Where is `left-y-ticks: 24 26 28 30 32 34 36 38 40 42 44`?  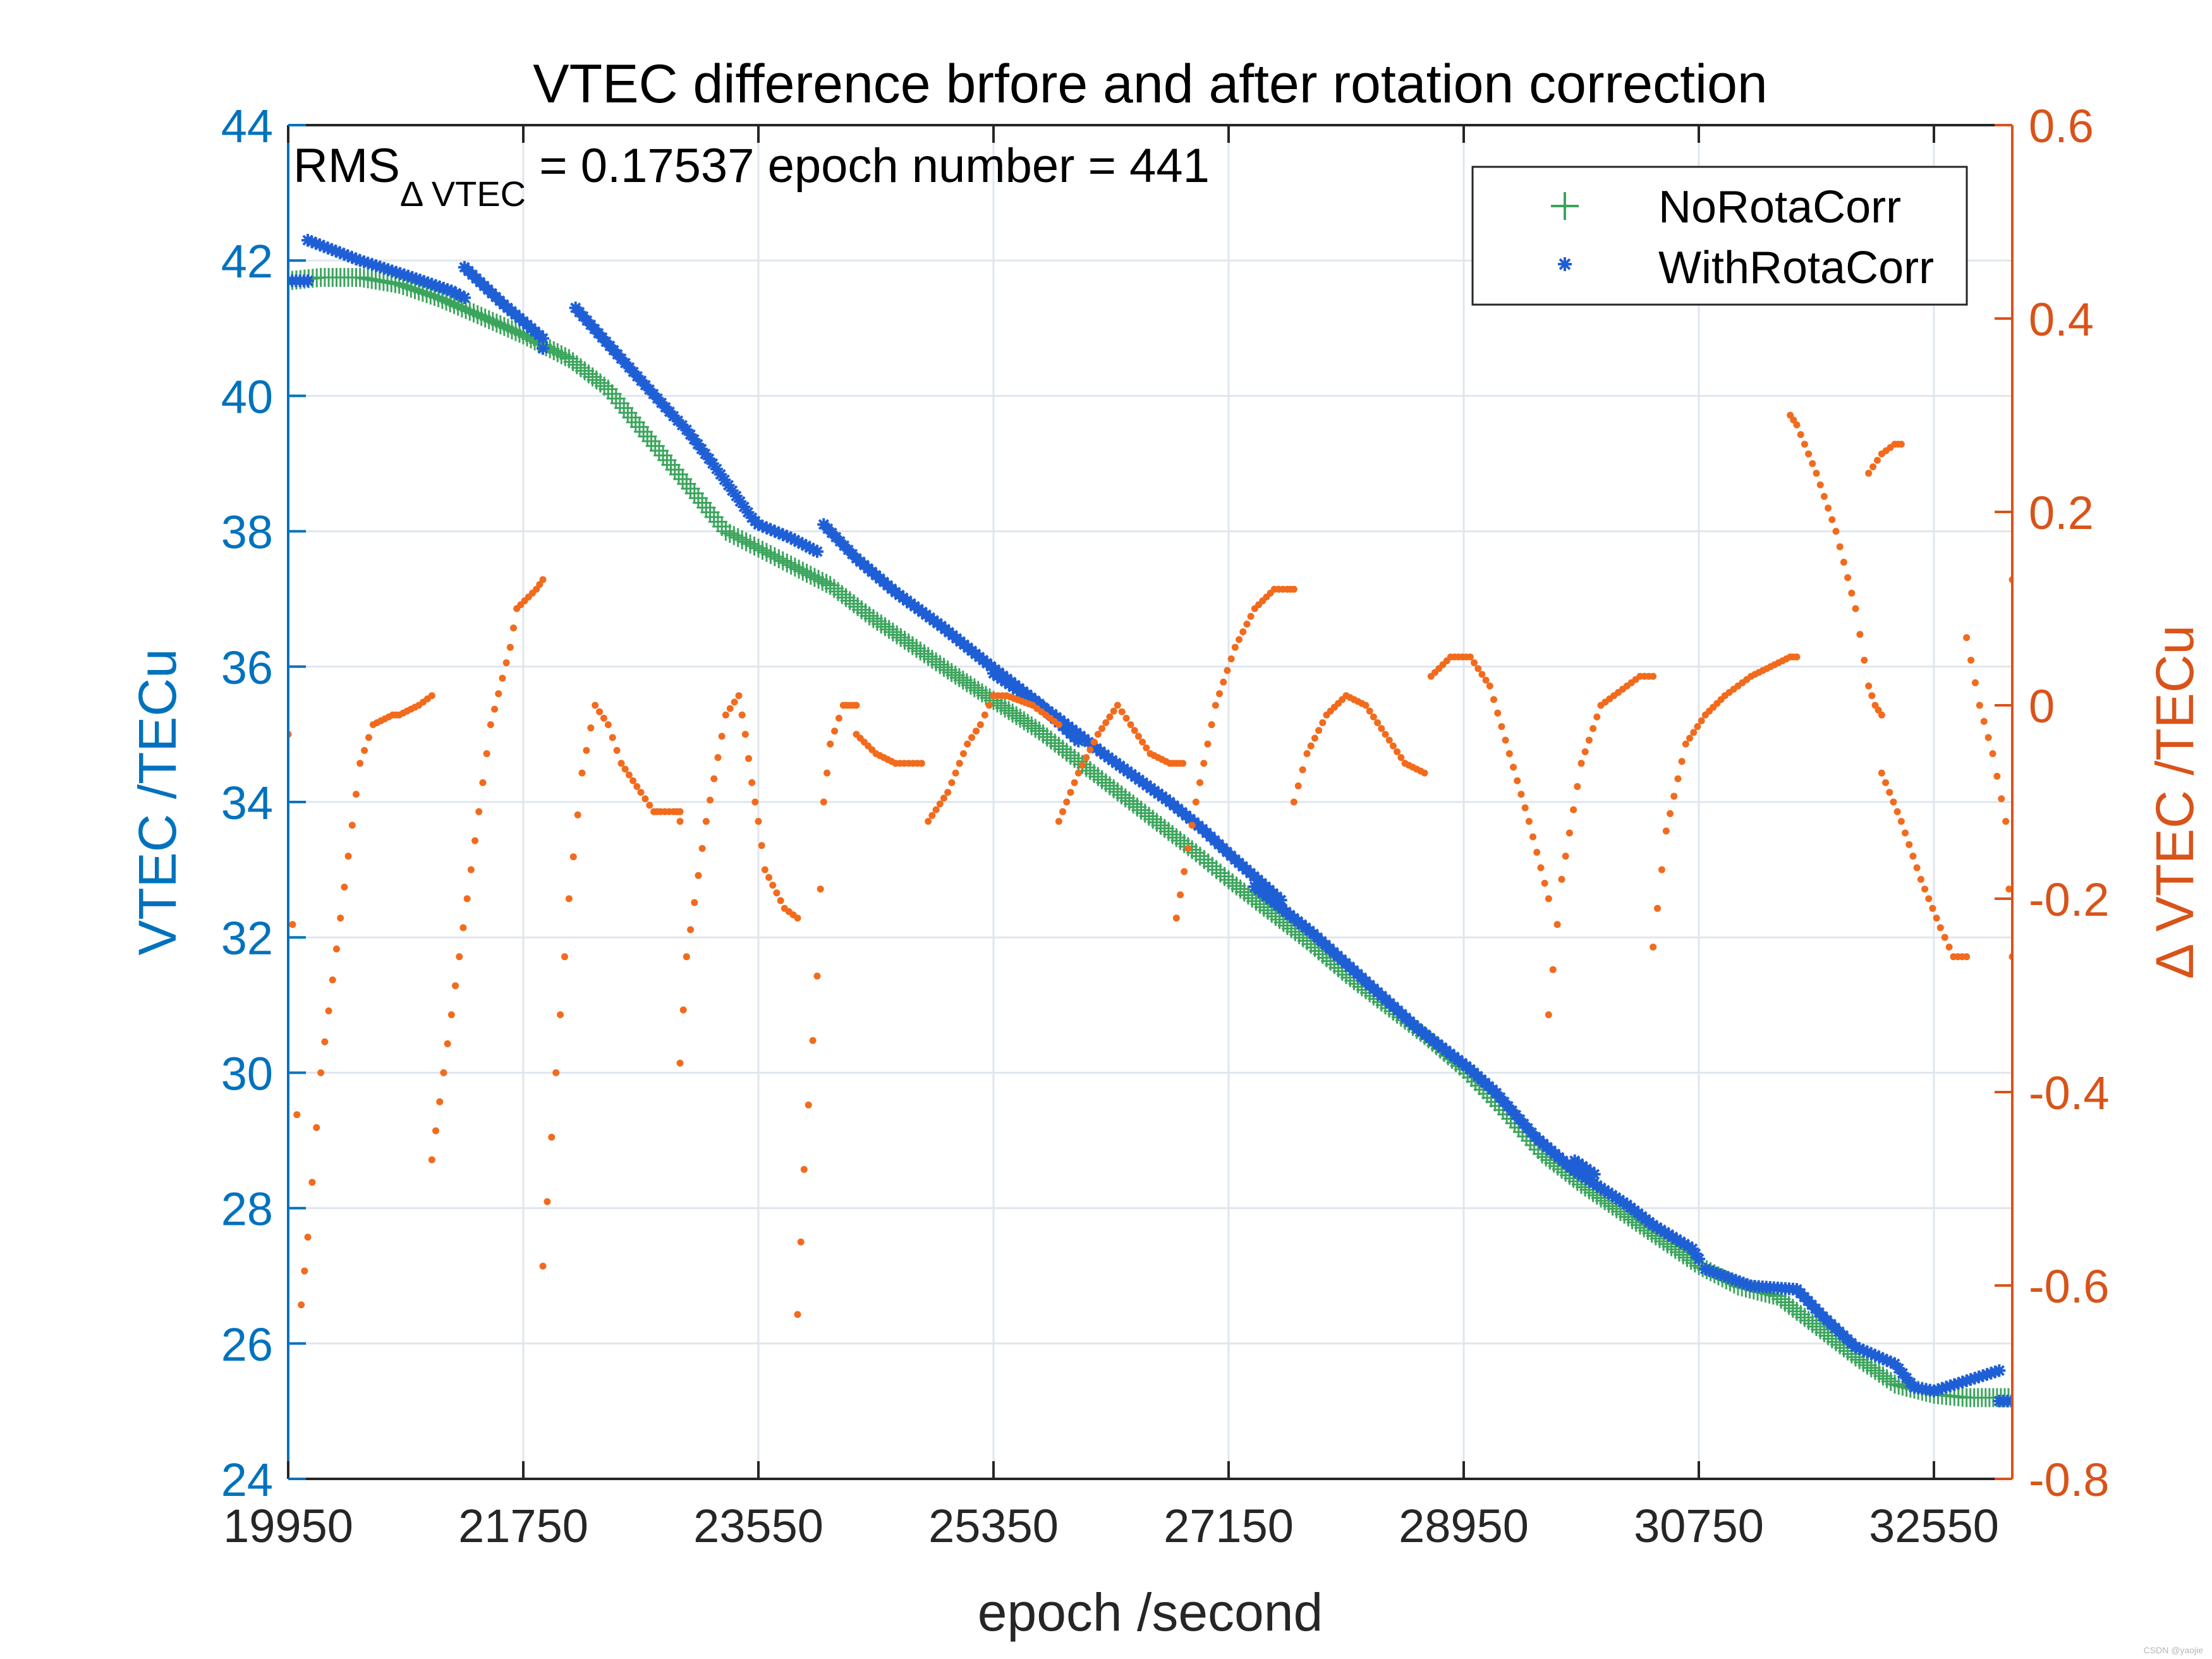 left-y-ticks: 24 26 28 30 32 34 36 38 40 42 44 is located at coordinates (263, 803).